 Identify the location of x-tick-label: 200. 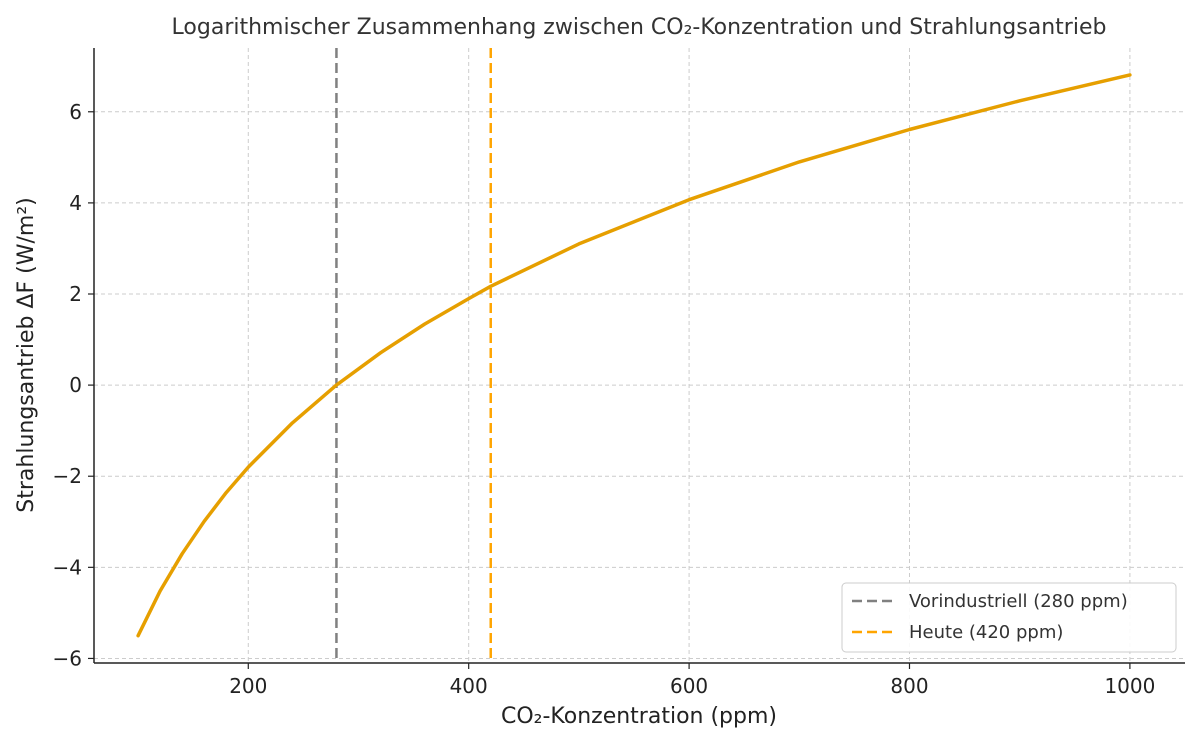
(248, 686).